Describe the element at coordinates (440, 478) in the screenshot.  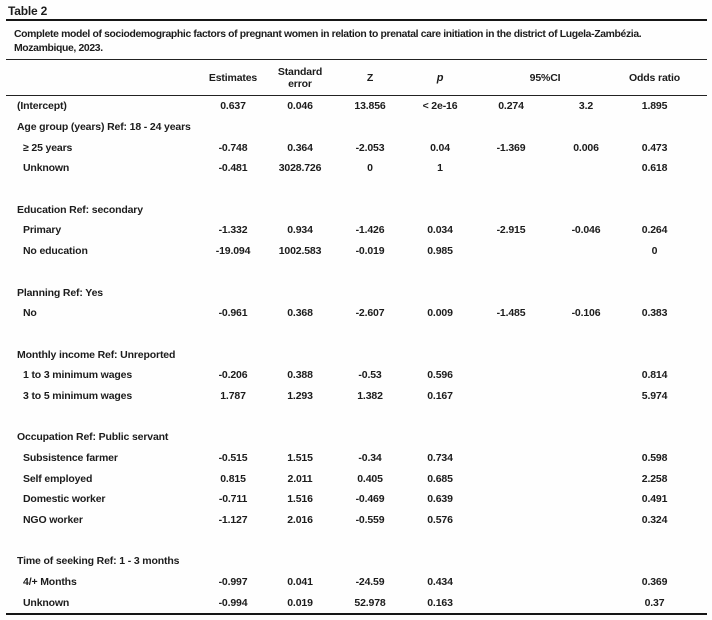
I see `p-cell: 0.685` at that location.